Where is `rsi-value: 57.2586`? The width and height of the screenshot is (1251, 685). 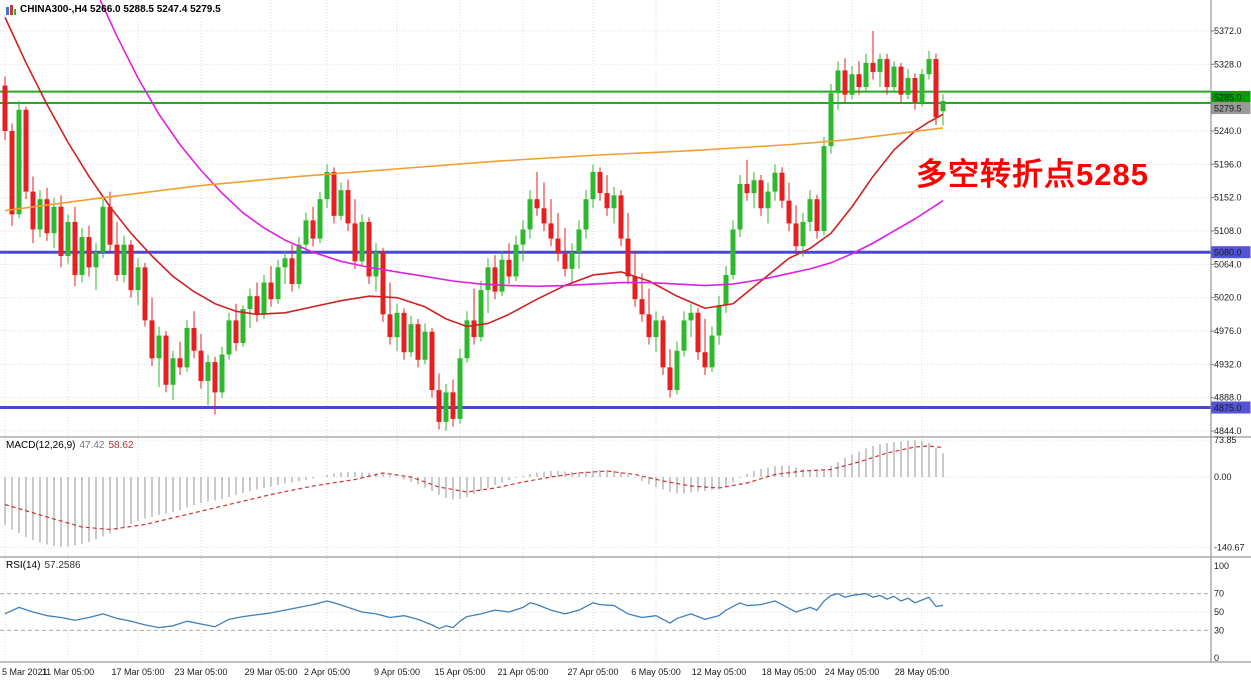
rsi-value: 57.2586 is located at coordinates (62, 565).